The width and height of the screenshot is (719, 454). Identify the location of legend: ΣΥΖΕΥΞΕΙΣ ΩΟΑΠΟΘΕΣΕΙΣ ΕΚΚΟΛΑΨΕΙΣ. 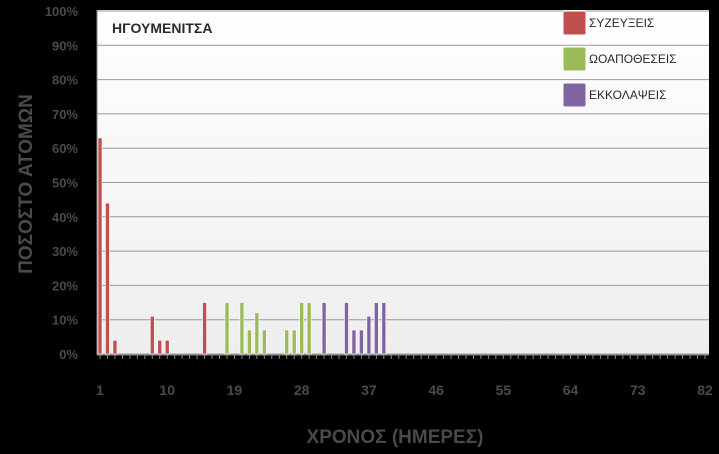
(619, 59).